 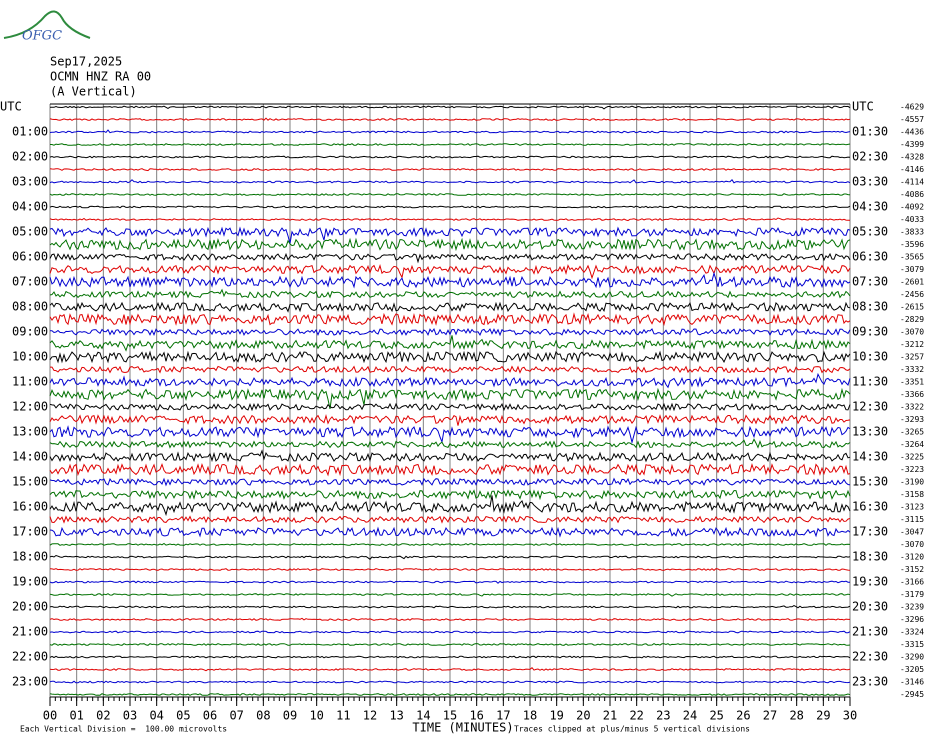 What do you see at coordinates (870, 657) in the screenshot?
I see `right-hour-label: 22:30` at bounding box center [870, 657].